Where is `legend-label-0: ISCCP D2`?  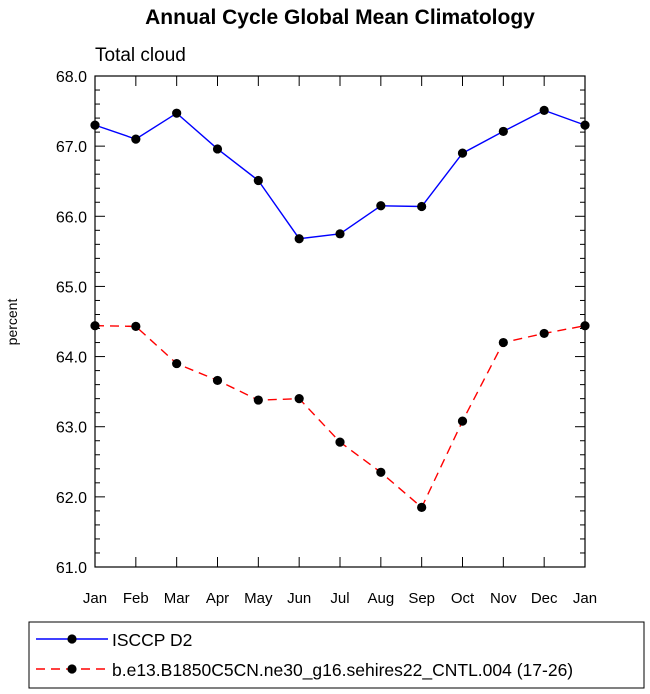 legend-label-0: ISCCP D2 is located at coordinates (152, 640).